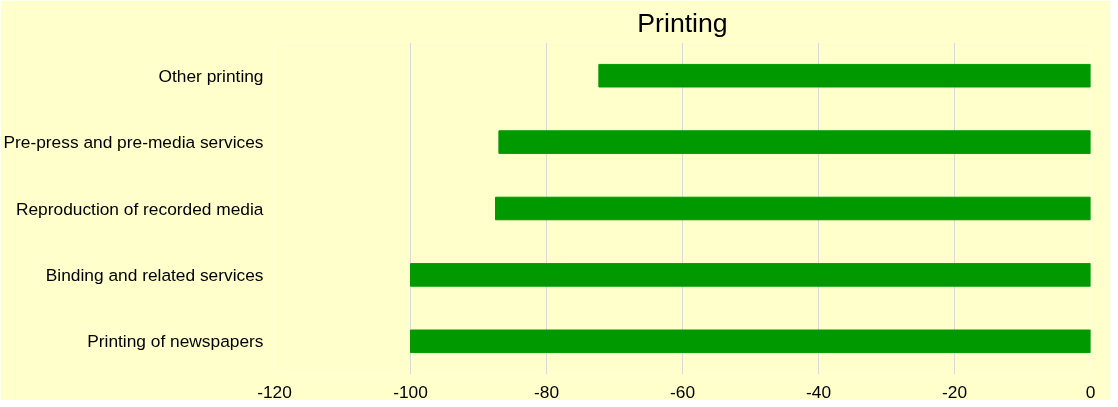  Describe the element at coordinates (274, 391) in the screenshot. I see `x-tick-label: -120` at that location.